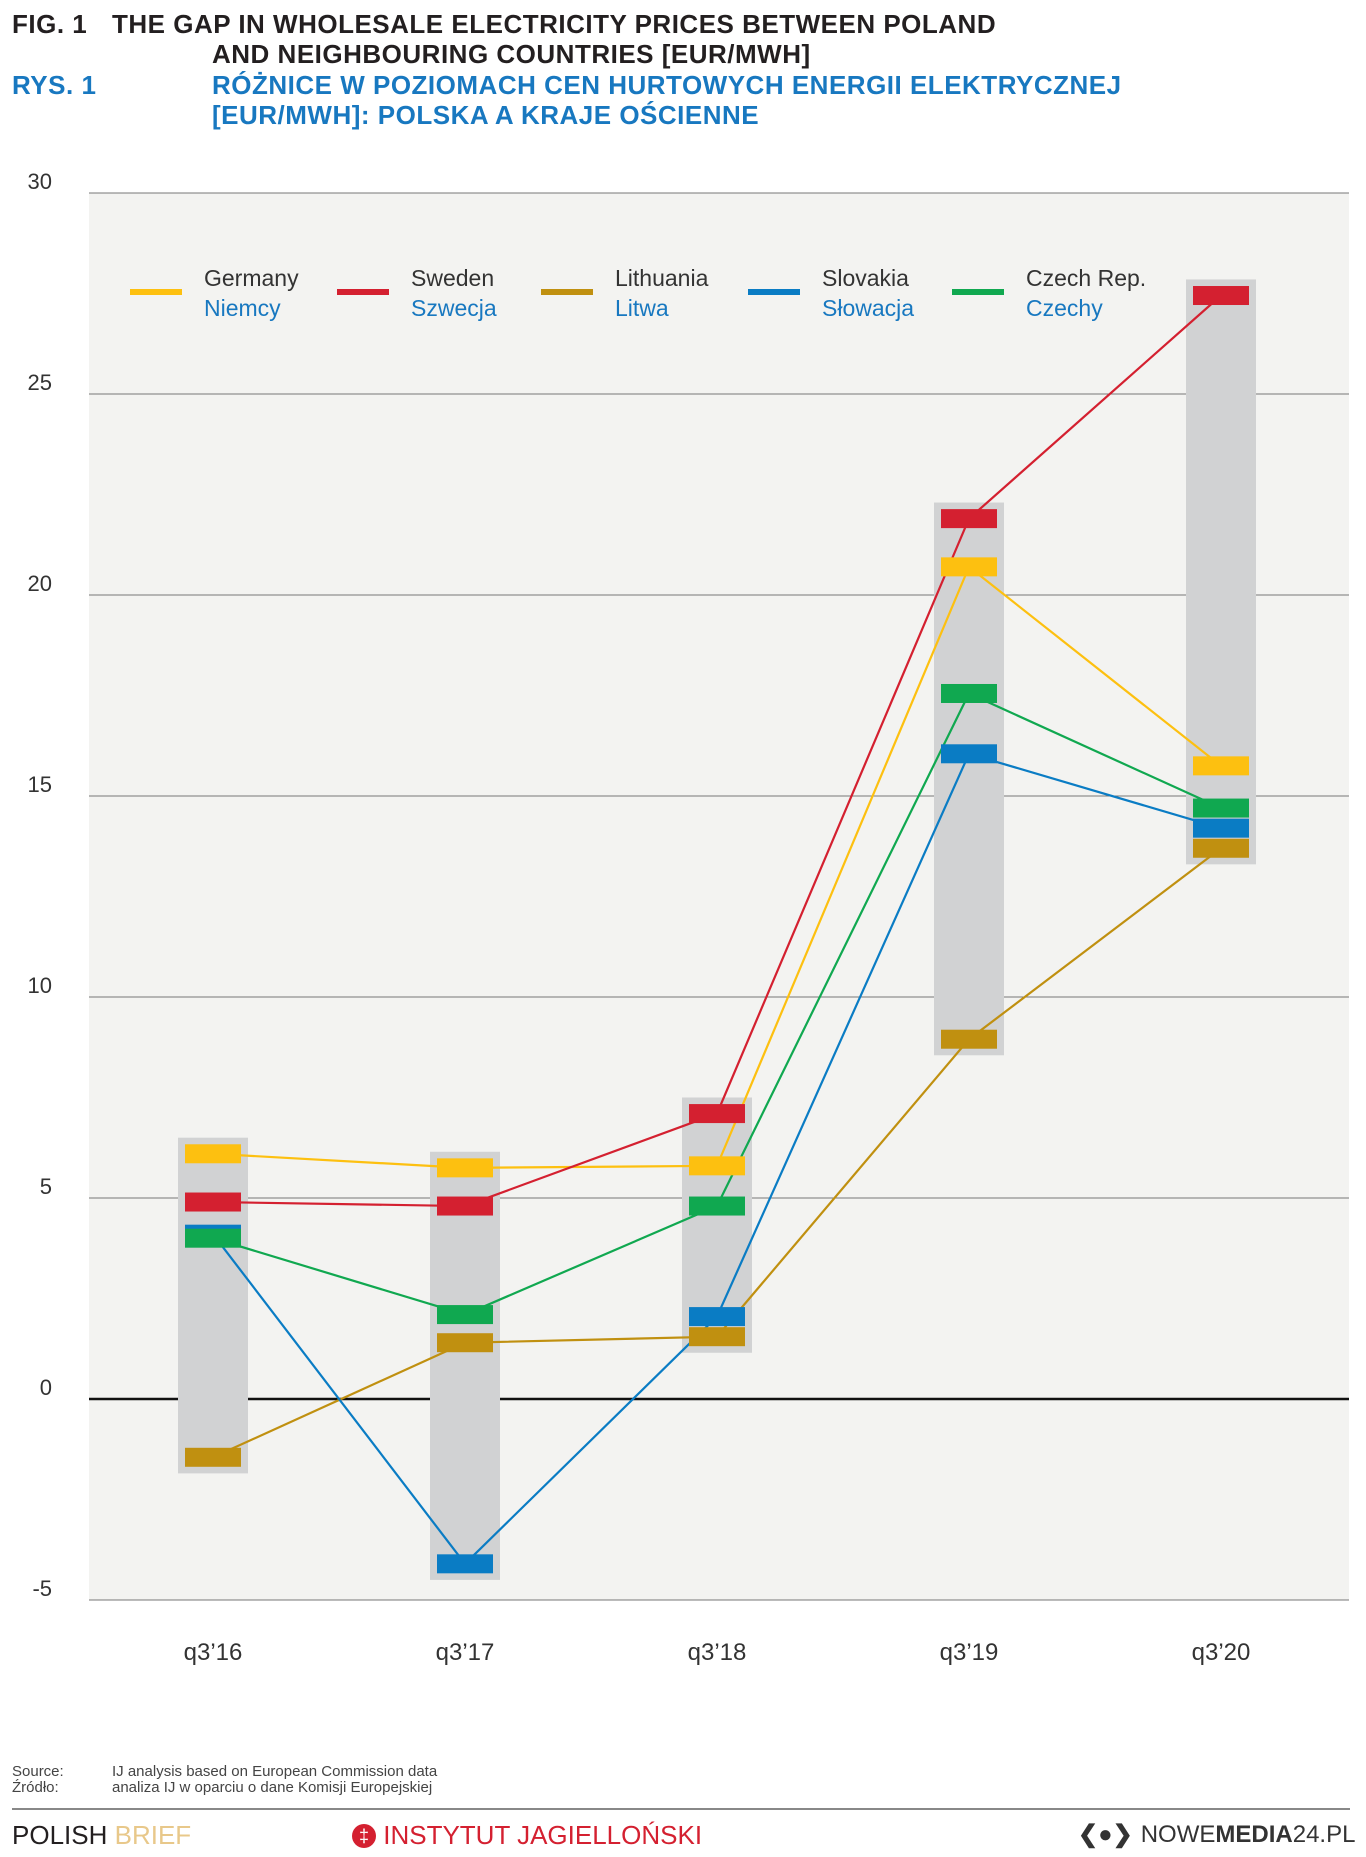 The width and height of the screenshot is (1366, 1857). I want to click on cross-icon: ‡, so click(364, 1836).